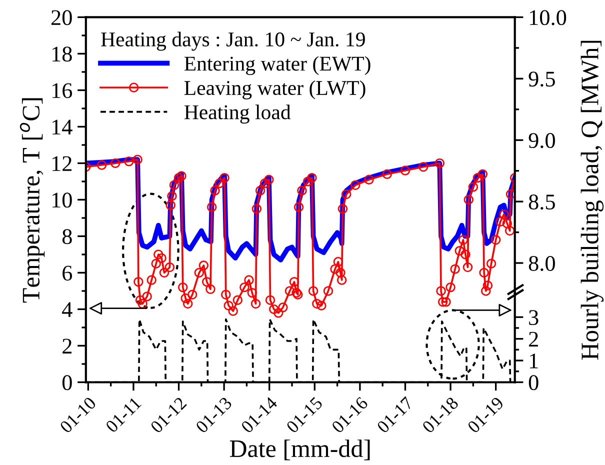 This screenshot has width=605, height=465. I want to click on y2-tick-label: 0, so click(533, 382).